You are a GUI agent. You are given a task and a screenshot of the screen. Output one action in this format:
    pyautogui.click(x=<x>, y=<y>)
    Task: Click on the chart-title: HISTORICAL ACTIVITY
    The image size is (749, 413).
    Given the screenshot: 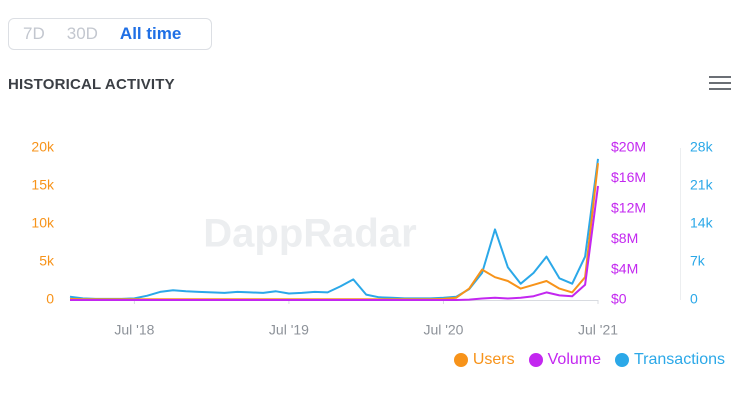 What is the action you would take?
    pyautogui.click(x=91, y=84)
    